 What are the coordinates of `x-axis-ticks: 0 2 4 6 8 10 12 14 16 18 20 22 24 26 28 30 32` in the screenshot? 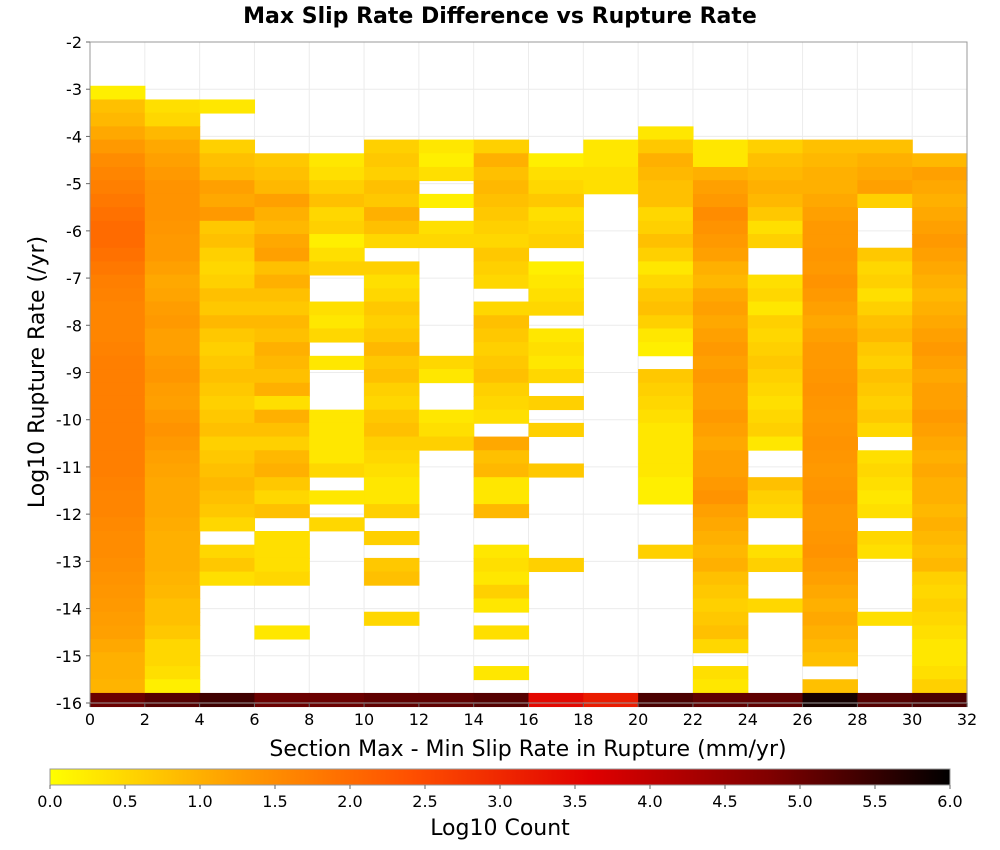 It's located at (531, 716).